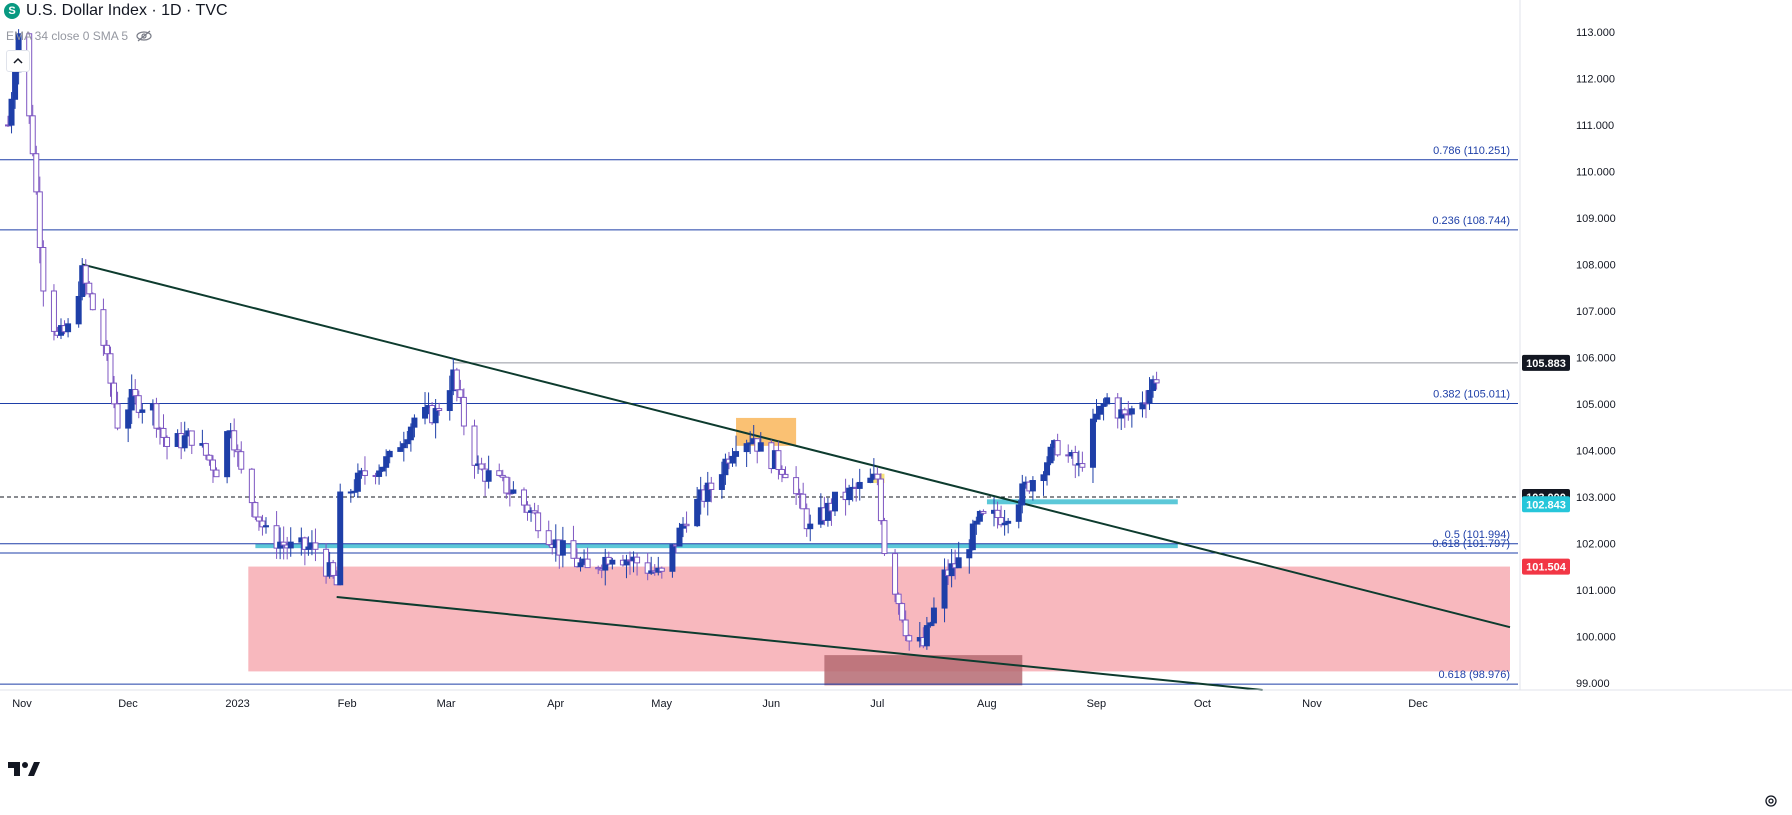 This screenshot has width=1792, height=815. What do you see at coordinates (923, 670) in the screenshot?
I see `dark-red-zone` at bounding box center [923, 670].